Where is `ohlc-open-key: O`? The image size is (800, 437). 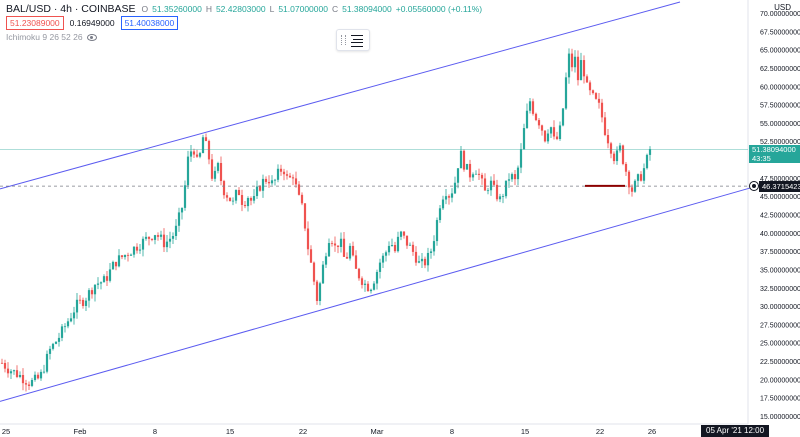 ohlc-open-key: O is located at coordinates (145, 9).